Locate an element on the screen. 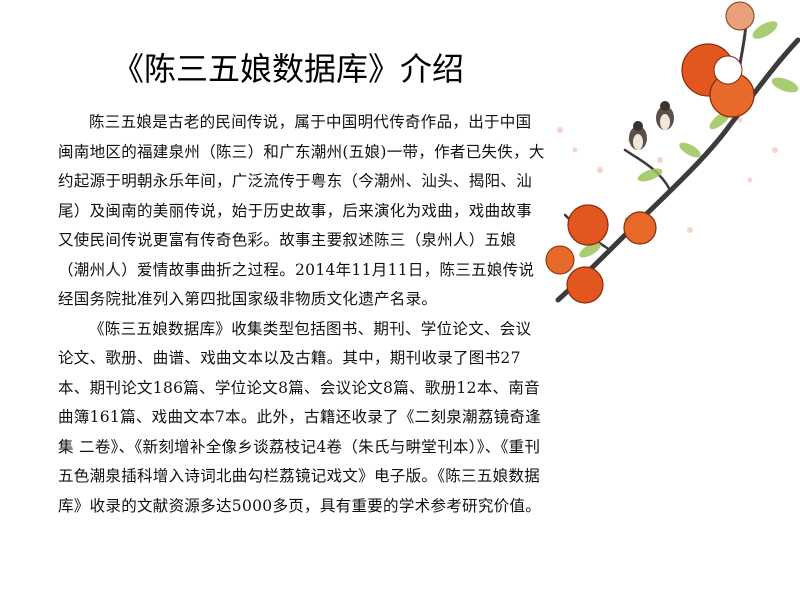  branch-twig is located at coordinates (647, 170).